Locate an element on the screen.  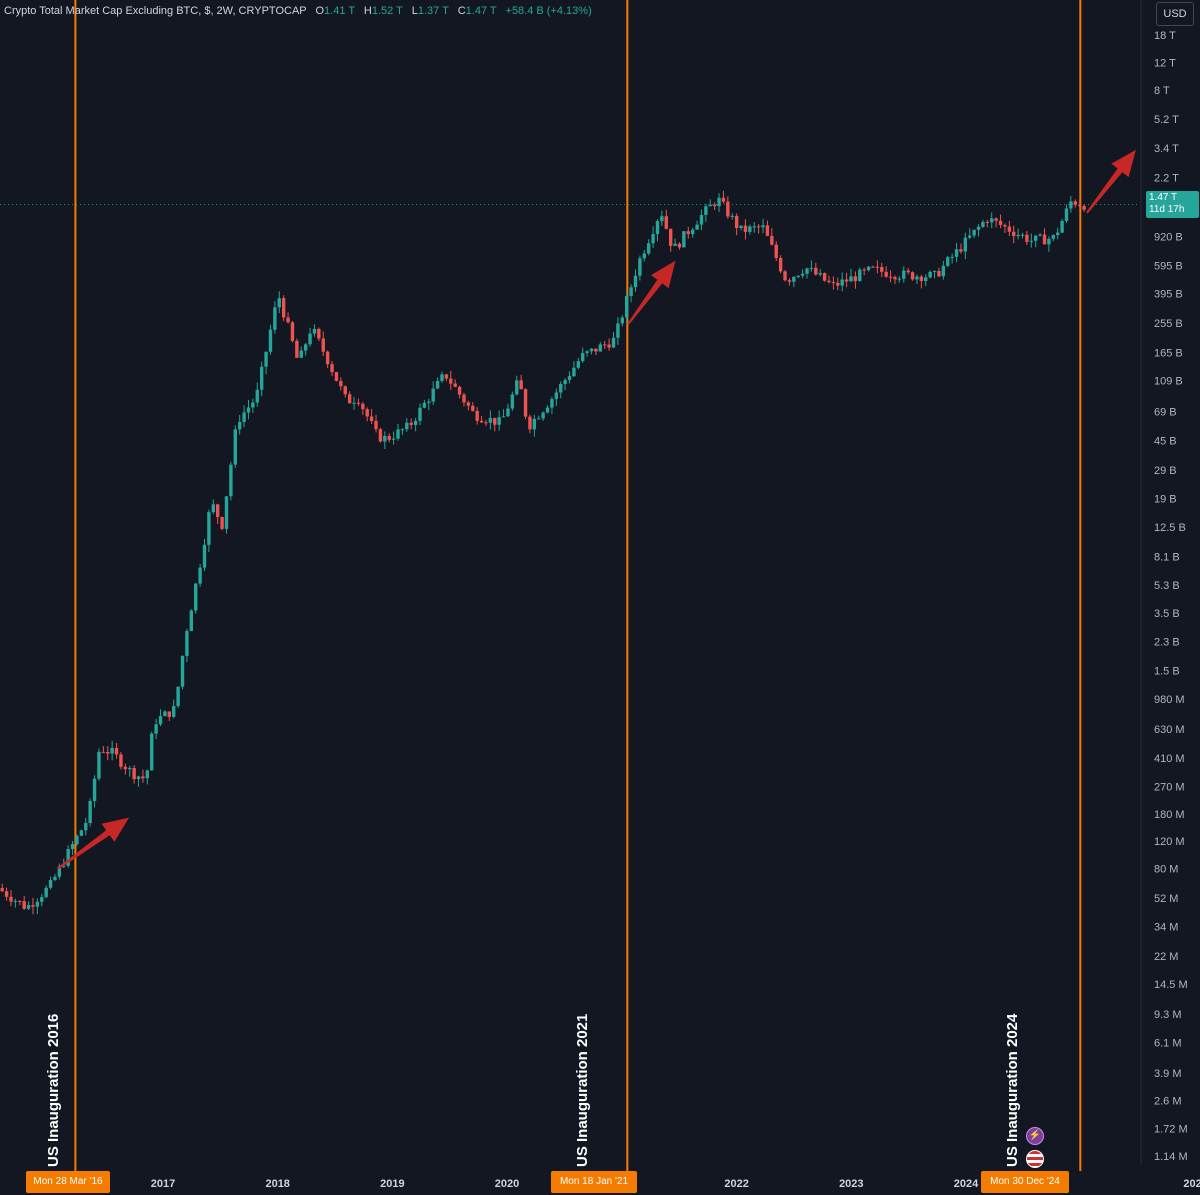
us-flag-icon is located at coordinates (1035, 1159).